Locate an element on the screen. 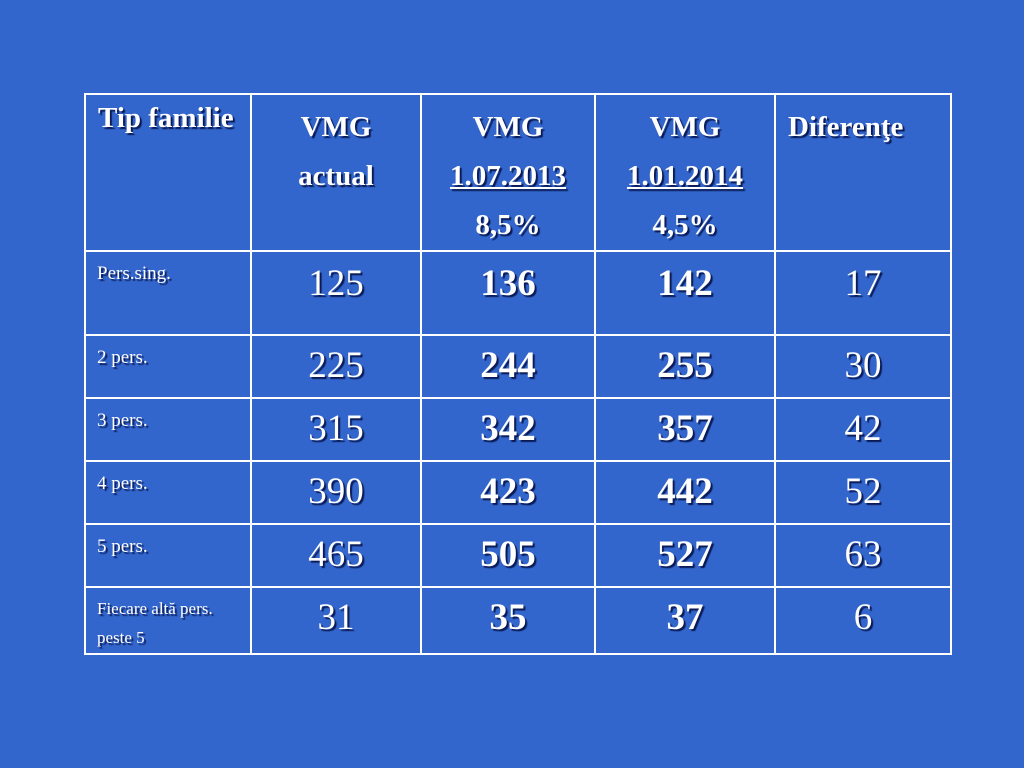 The width and height of the screenshot is (1024, 768). row-label: 2 pers. is located at coordinates (168, 366).